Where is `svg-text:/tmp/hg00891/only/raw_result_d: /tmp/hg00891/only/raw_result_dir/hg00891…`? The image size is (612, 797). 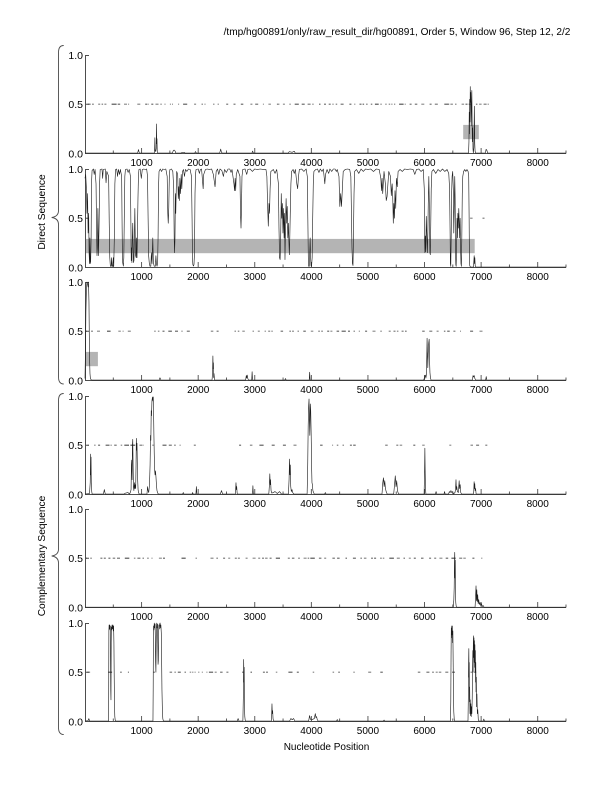 svg-text:/tmp/hg00891/only/raw_result_d: /tmp/hg00891/only/raw_result_dir/hg00891… is located at coordinates (397, 32).